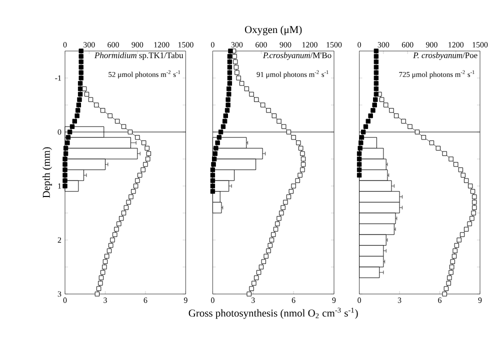 This screenshot has width=496, height=355. Describe the element at coordinates (445, 56) in the screenshot. I see `chart-title: P. crosbyanum/Poe` at that location.